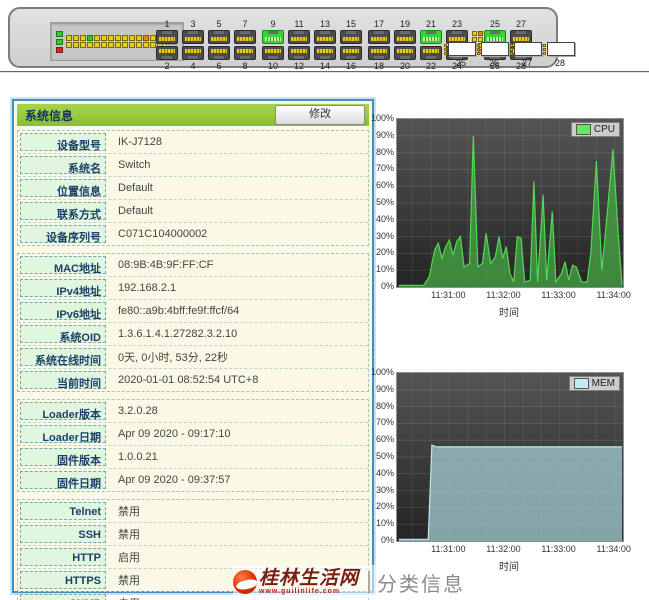 The width and height of the screenshot is (649, 600). What do you see at coordinates (384, 252) in the screenshot?
I see `y-tick-label: 20%` at bounding box center [384, 252].